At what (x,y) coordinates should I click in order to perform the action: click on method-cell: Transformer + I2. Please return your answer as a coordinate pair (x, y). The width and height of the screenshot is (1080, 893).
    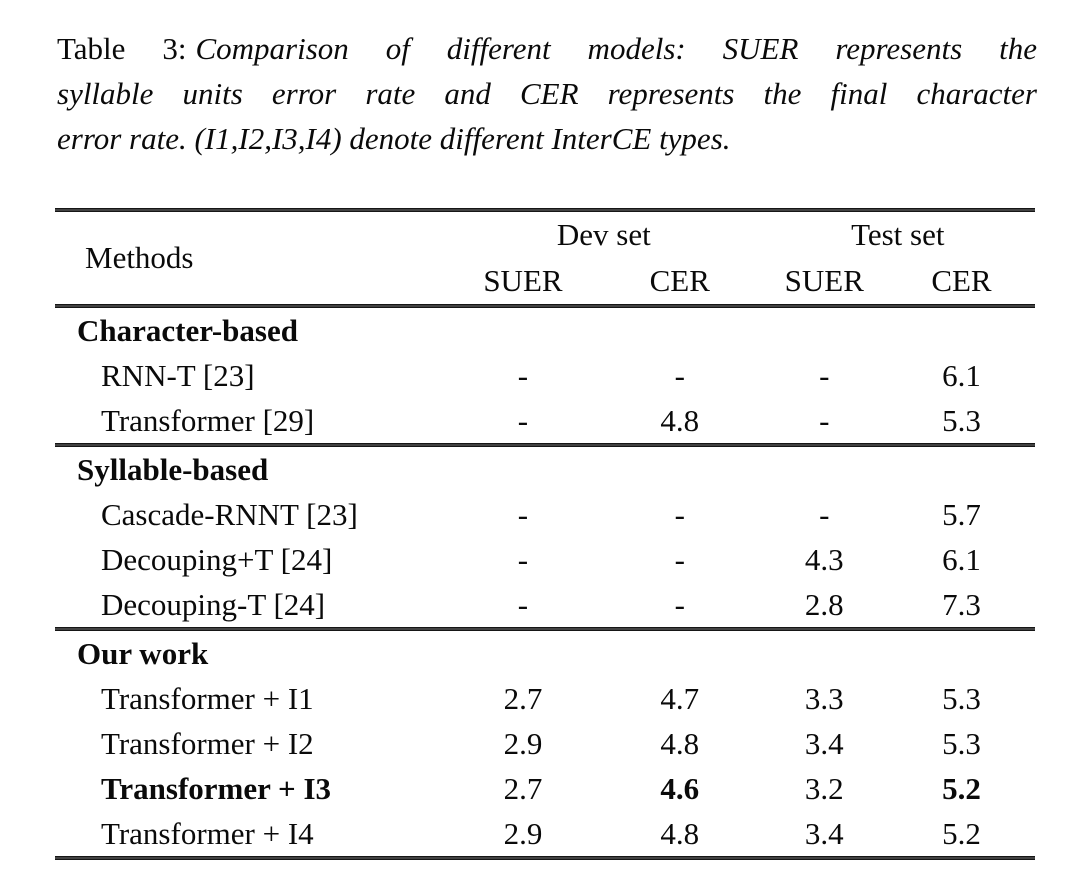
    Looking at the image, I should click on (207, 743).